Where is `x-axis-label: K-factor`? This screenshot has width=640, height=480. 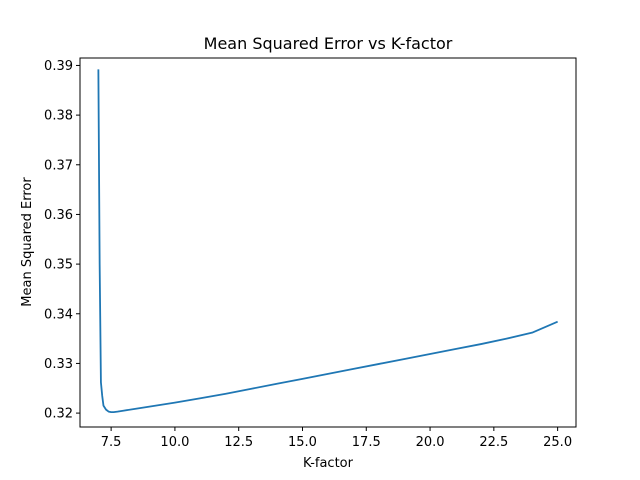 x-axis-label: K-factor is located at coordinates (328, 463).